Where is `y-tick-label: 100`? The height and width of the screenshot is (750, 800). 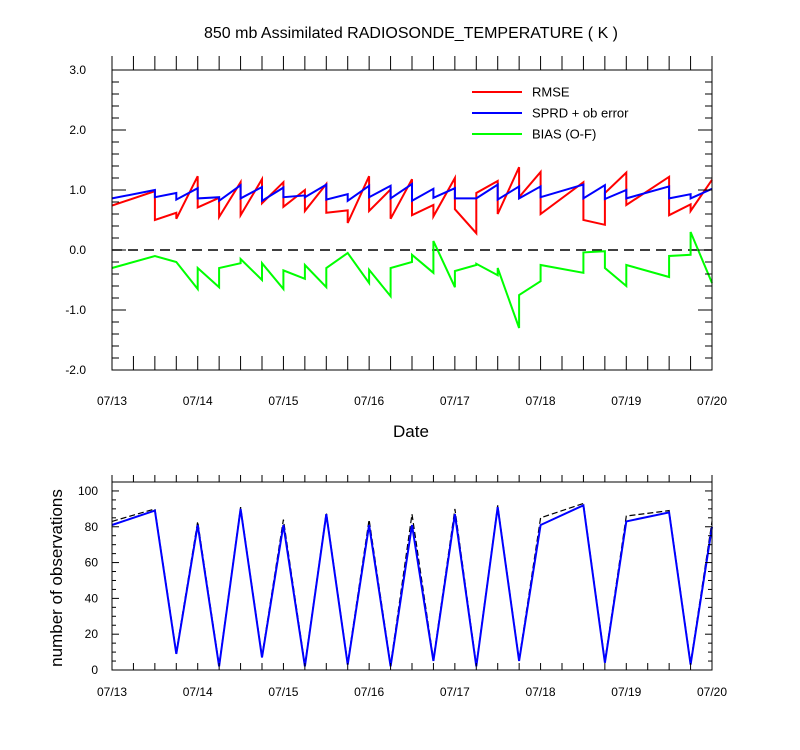
y-tick-label: 100 is located at coordinates (88, 491).